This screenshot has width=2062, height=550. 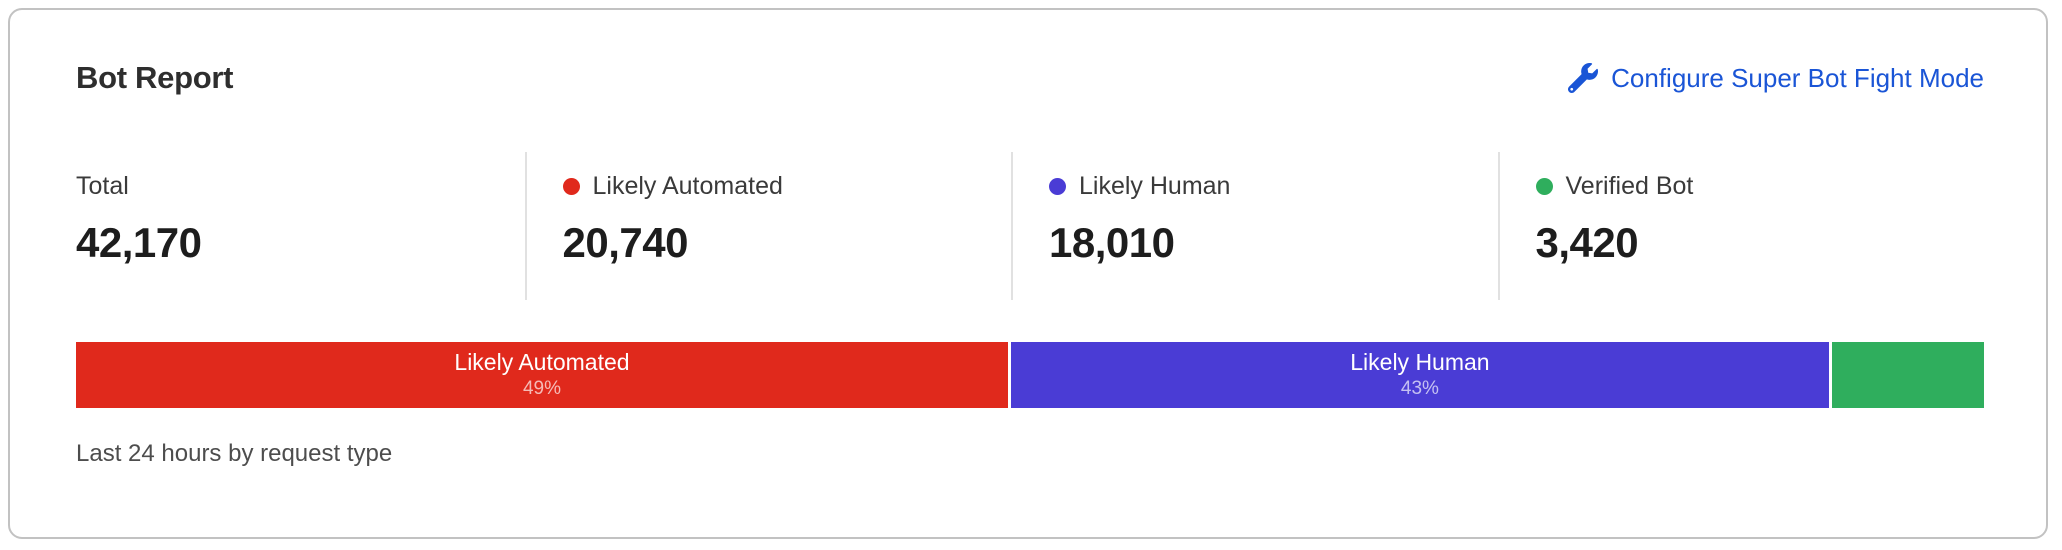 I want to click on bar-segment-label: Likely Automated, so click(x=542, y=362).